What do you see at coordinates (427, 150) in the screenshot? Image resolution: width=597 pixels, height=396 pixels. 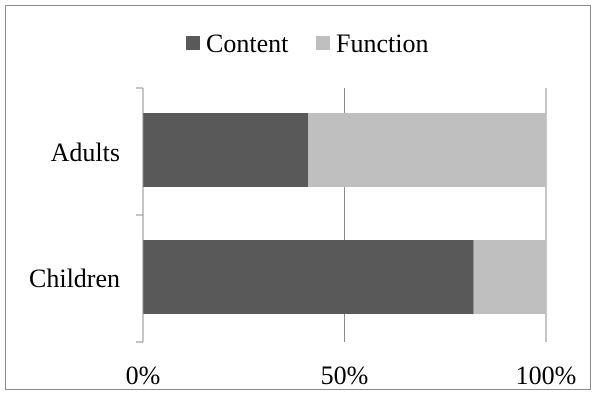 I see `bar-adults-function` at bounding box center [427, 150].